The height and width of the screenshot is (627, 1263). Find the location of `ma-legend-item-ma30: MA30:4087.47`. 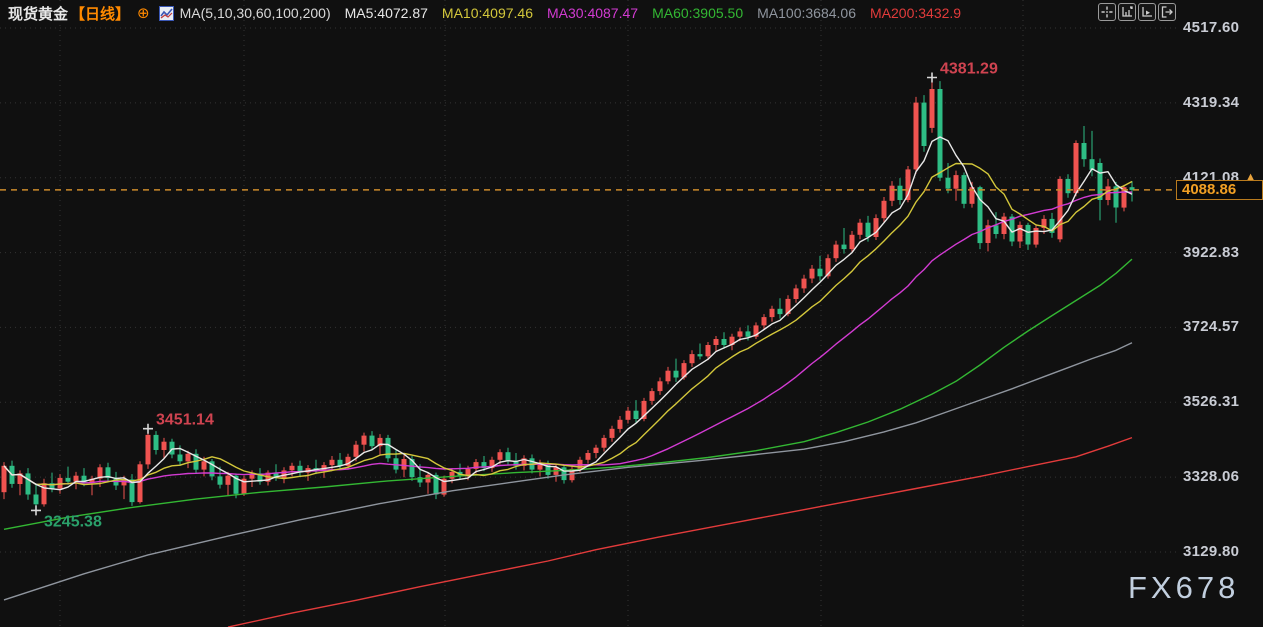

ma-legend-item-ma30: MA30:4087.47 is located at coordinates (592, 13).